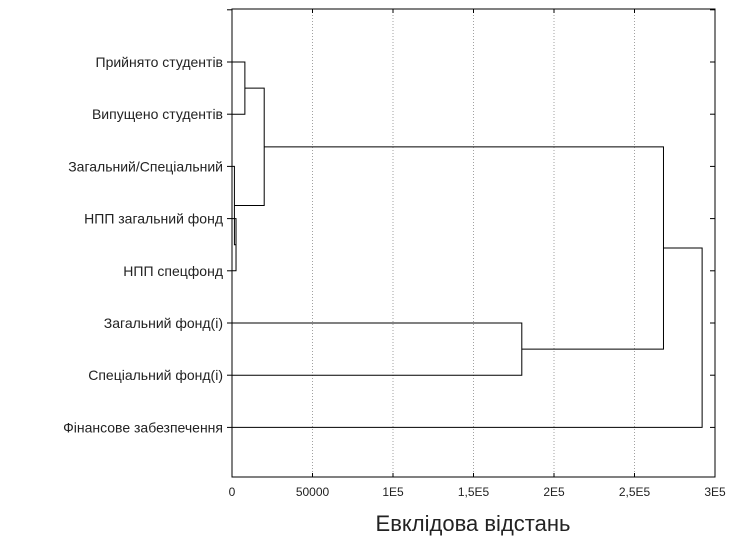  Describe the element at coordinates (145, 166) in the screenshot. I see `leaf-label: Загальний/Спеціальний` at that location.